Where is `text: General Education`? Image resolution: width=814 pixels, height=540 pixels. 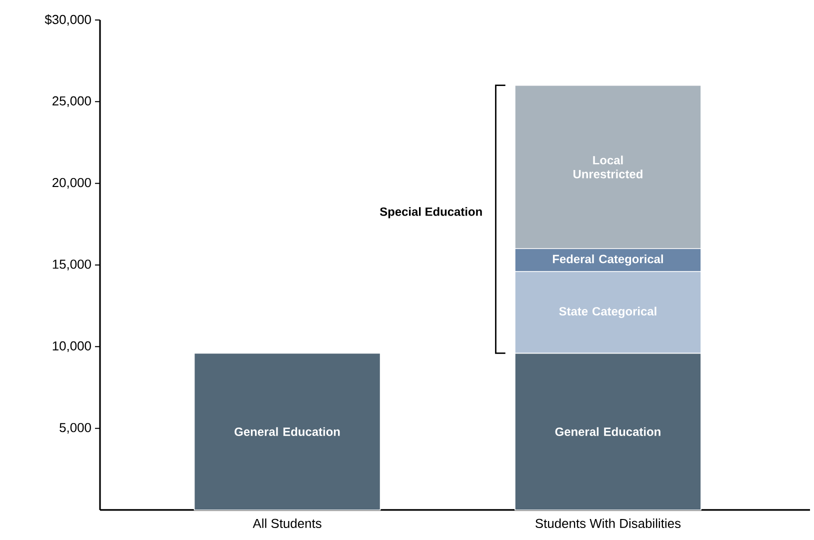
text: General Education is located at coordinates (607, 431).